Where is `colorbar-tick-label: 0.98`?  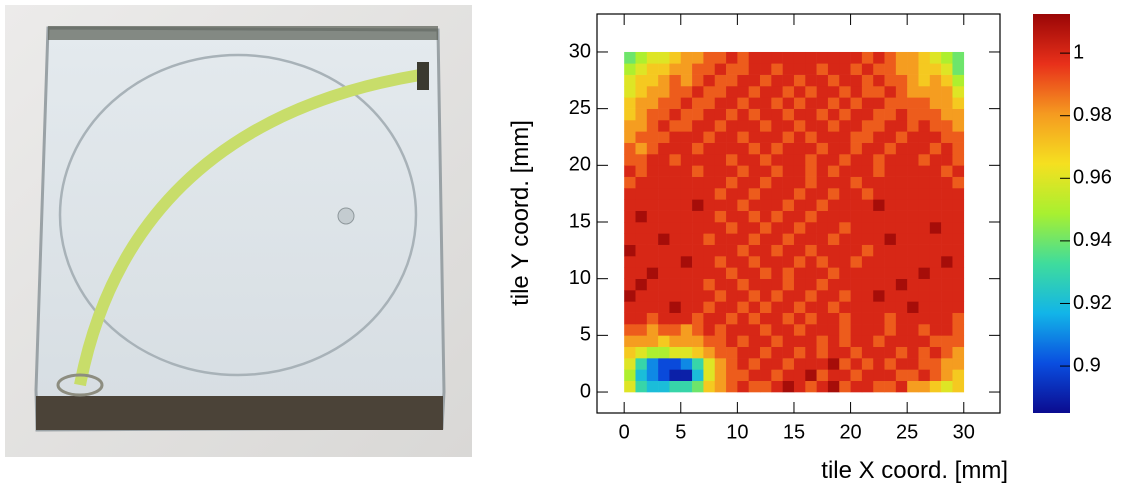 colorbar-tick-label: 0.98 is located at coordinates (1092, 115).